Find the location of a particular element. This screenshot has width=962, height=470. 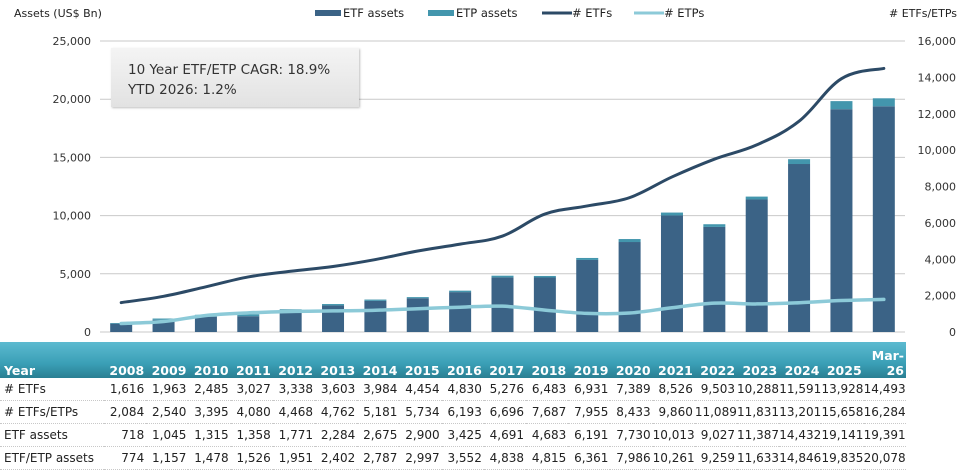

table-cell: 1,045 is located at coordinates (167, 435).